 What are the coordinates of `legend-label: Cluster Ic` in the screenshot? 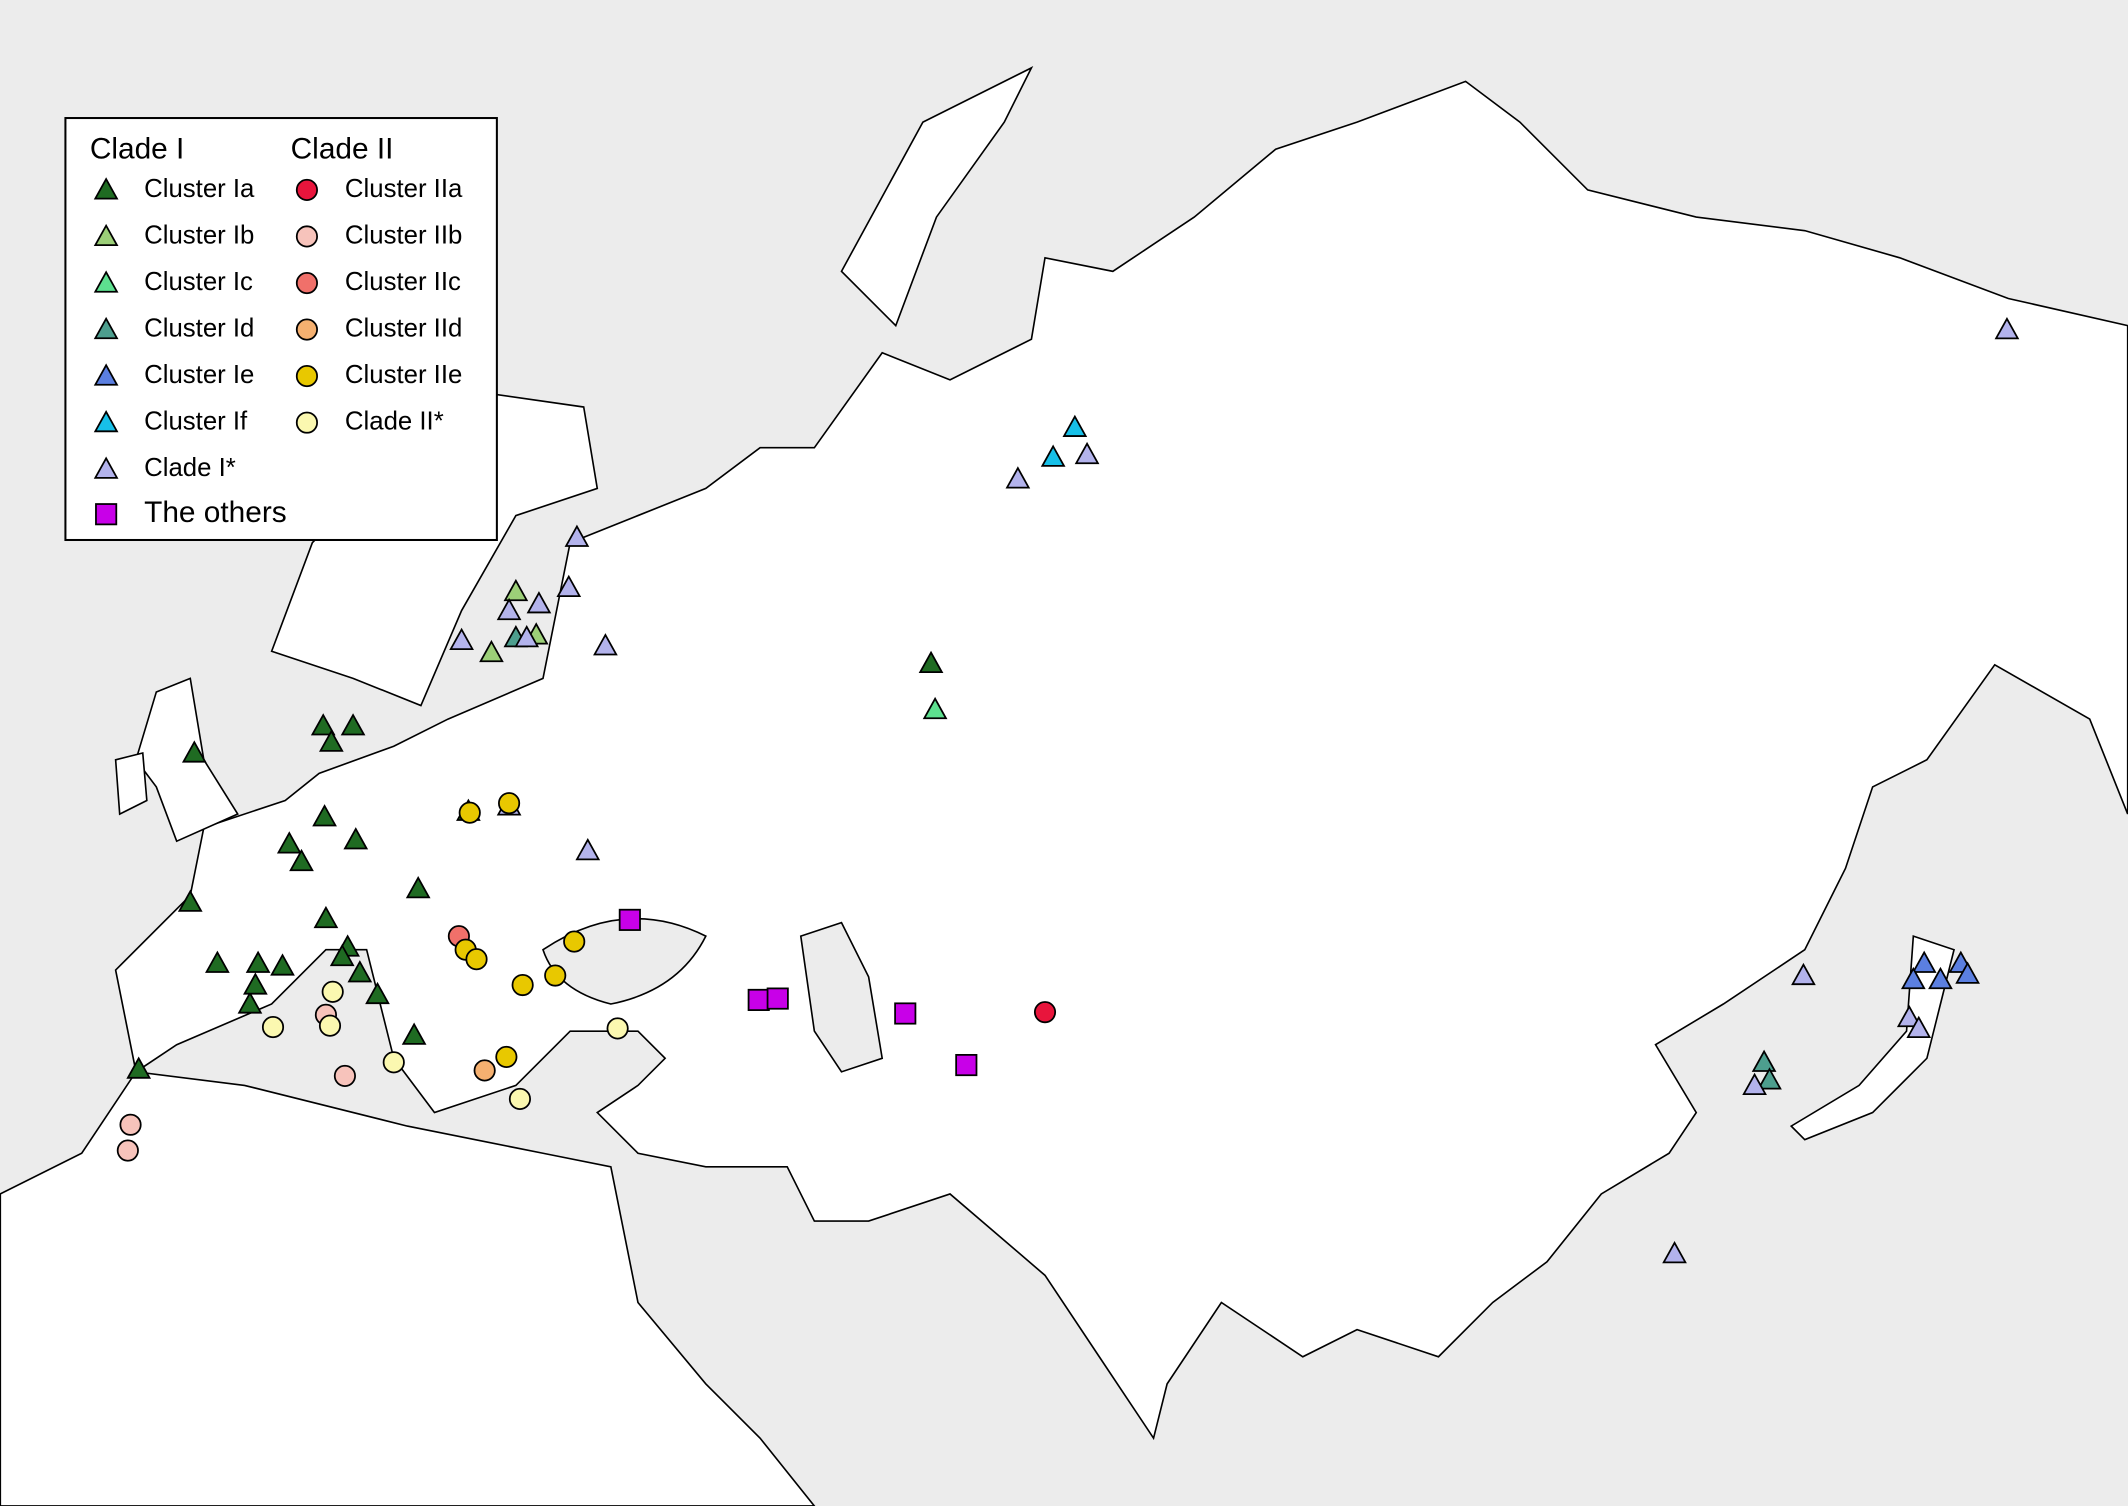 It's located at (198, 282).